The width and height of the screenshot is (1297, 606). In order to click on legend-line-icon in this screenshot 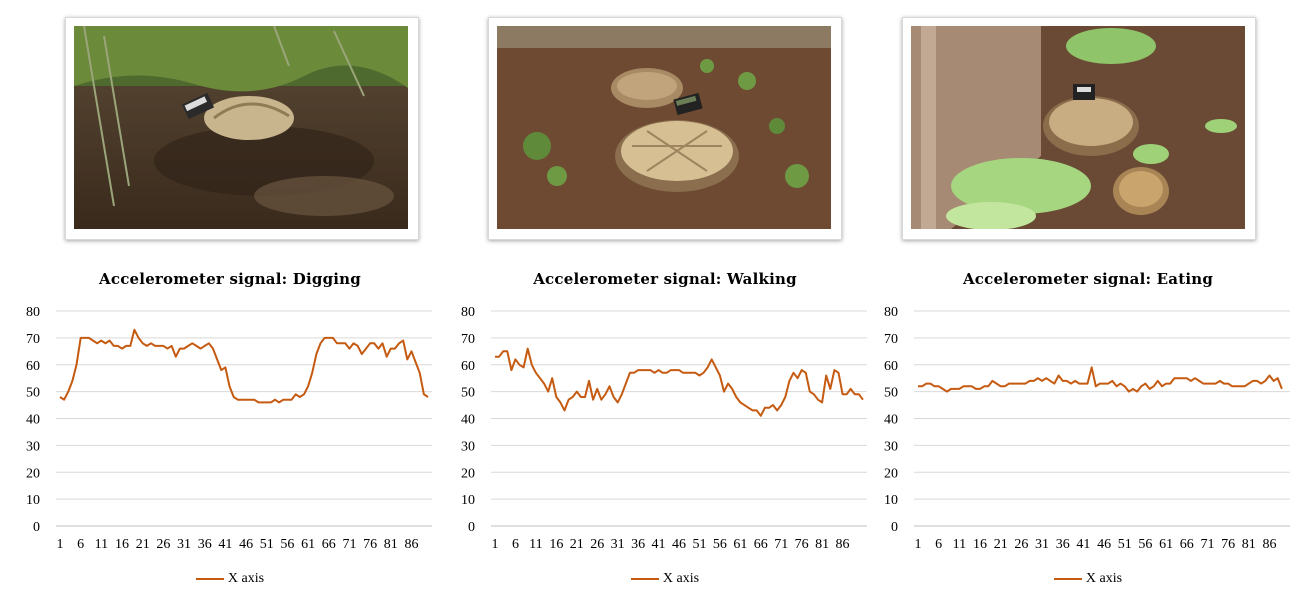, I will do `click(209, 578)`.